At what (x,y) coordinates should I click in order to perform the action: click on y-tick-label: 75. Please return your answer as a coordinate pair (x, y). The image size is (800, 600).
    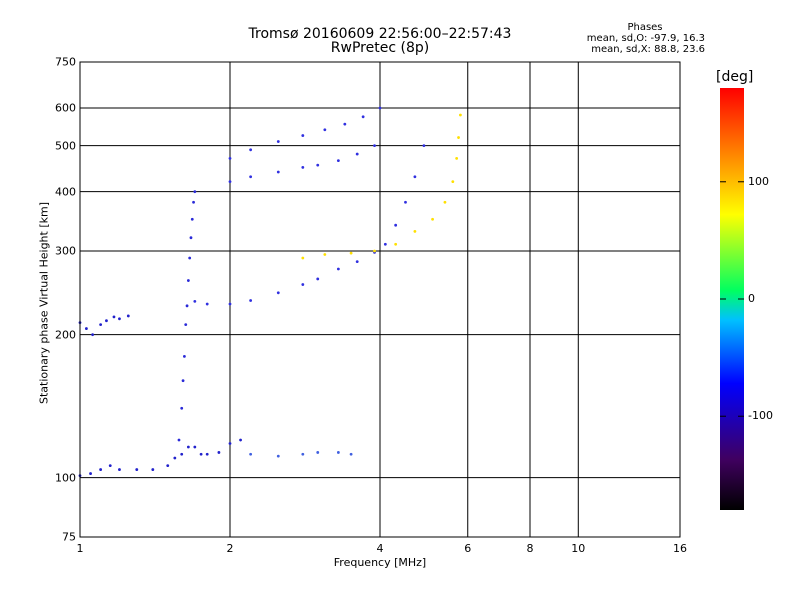
    Looking at the image, I should click on (69, 537).